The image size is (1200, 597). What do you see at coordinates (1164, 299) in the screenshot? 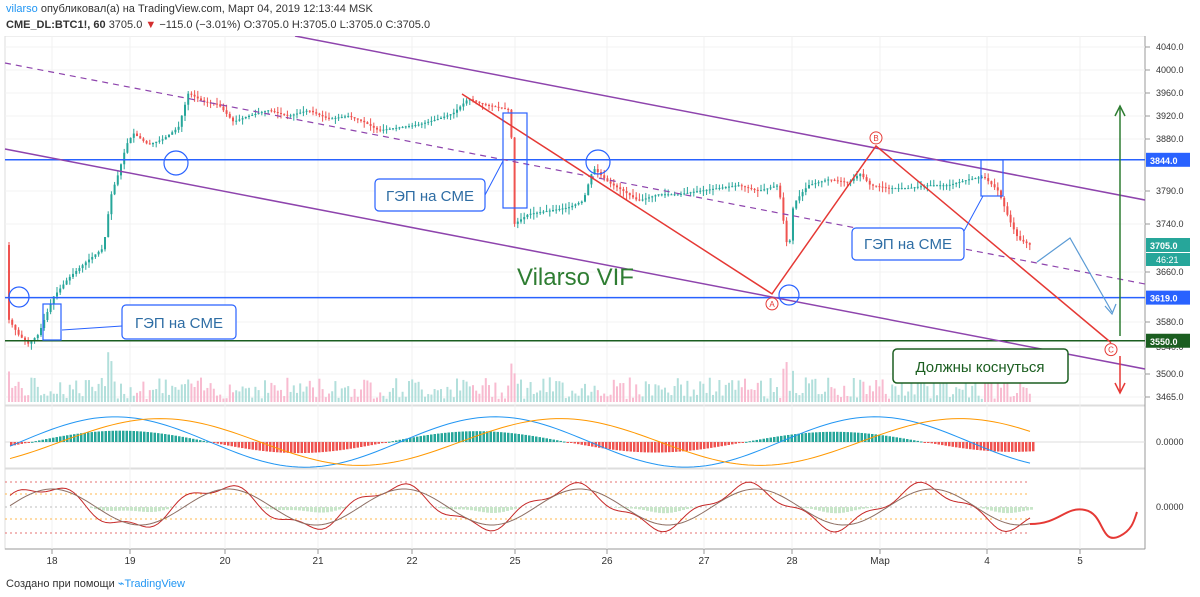
I see `price-label: 3619.0` at bounding box center [1164, 299].